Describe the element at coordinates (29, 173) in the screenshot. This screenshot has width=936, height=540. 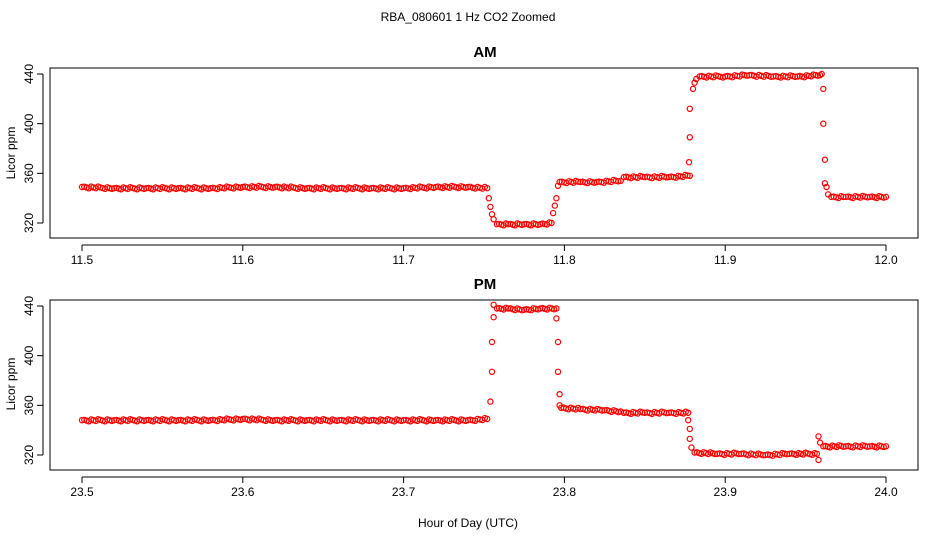
I see `am-y-tick-label: 360` at that location.